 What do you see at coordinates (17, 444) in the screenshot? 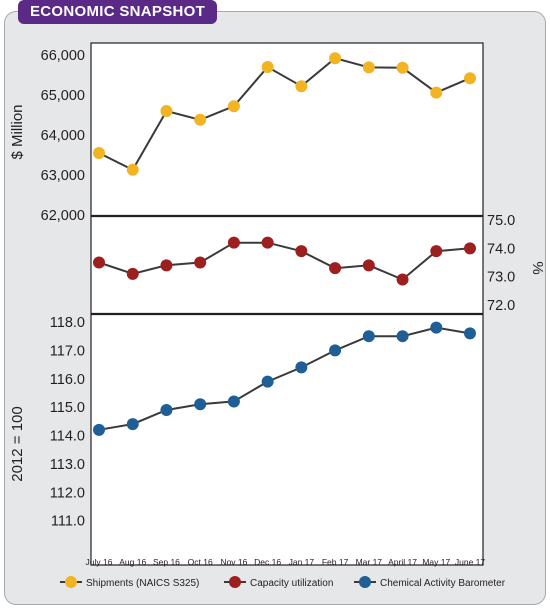
I see `y-axis-label: 2012 = 100` at bounding box center [17, 444].